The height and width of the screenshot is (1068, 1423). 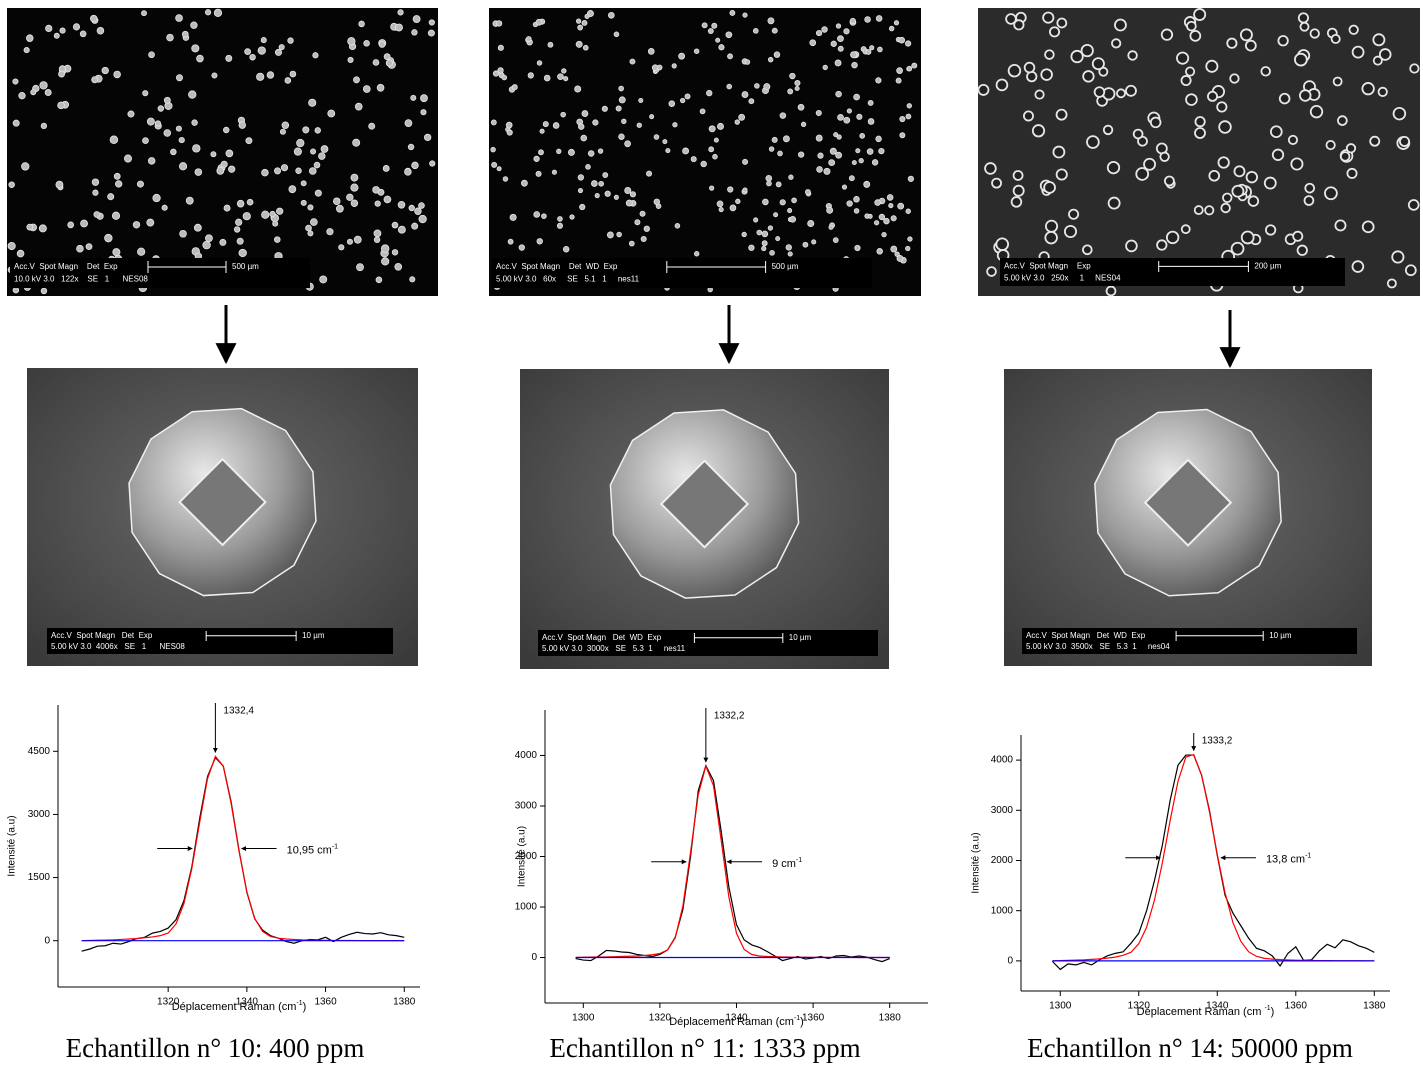 I want to click on width-label-exp: -1, so click(x=335, y=846).